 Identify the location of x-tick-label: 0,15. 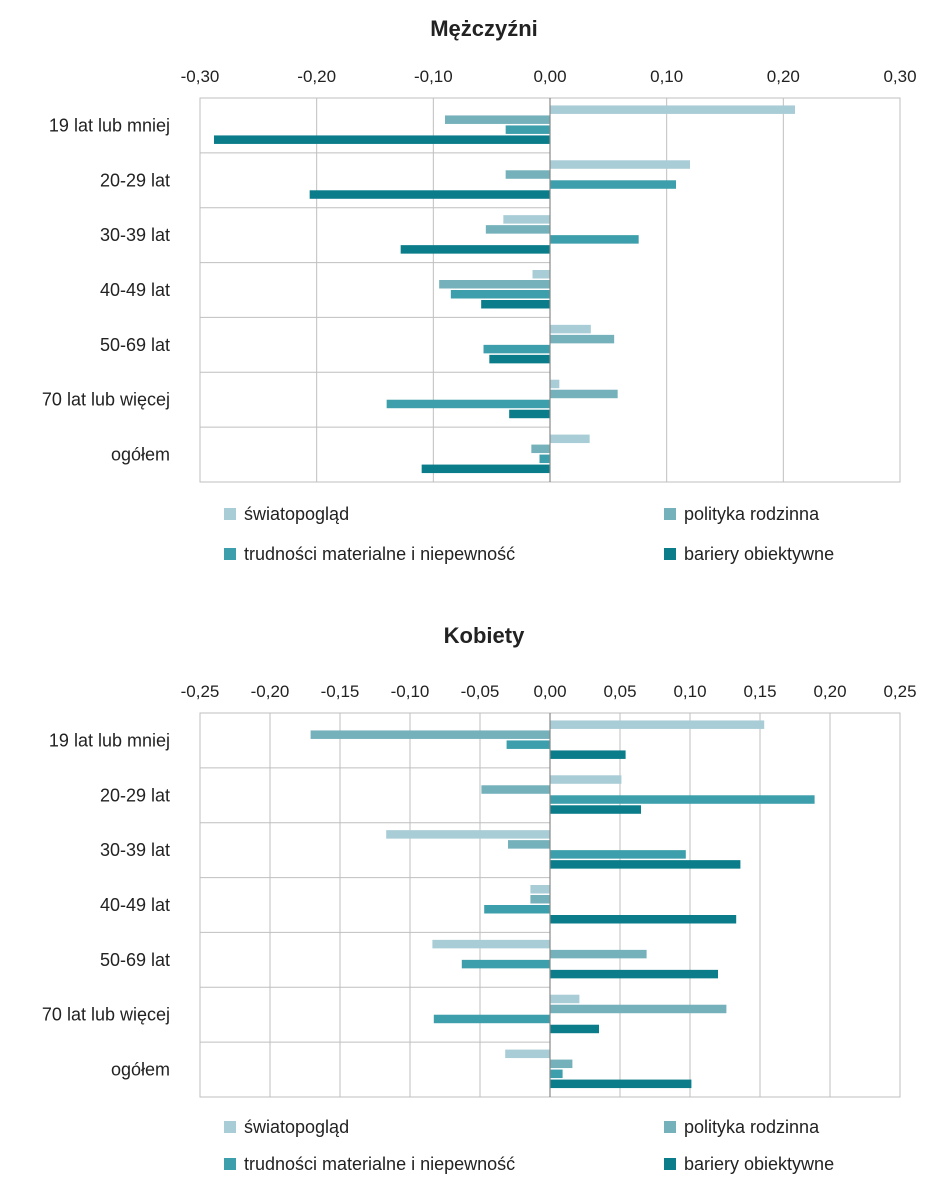
(759, 691).